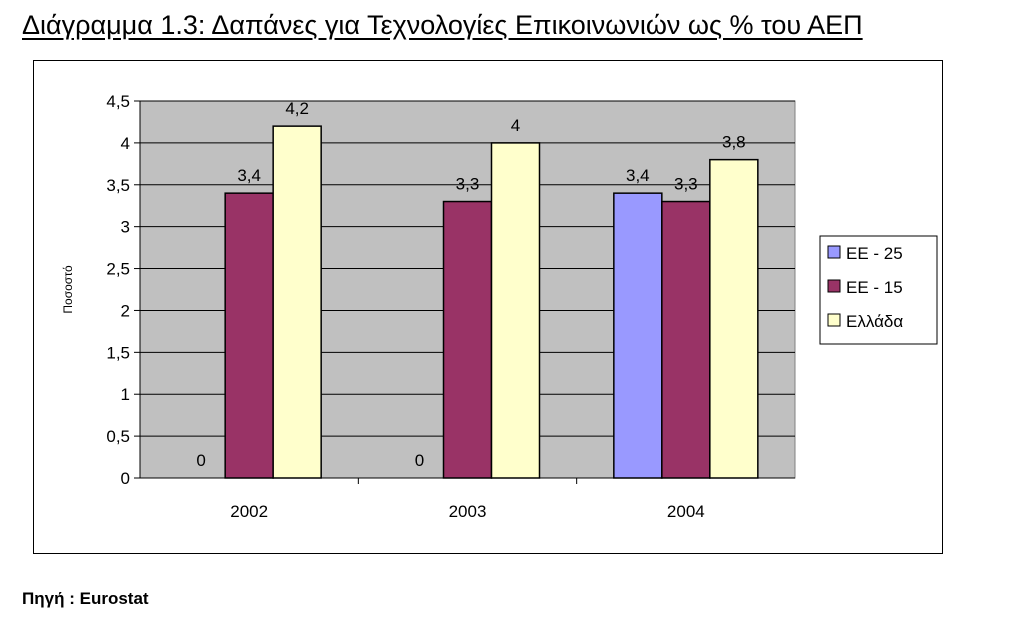  What do you see at coordinates (734, 142) in the screenshot?
I see `data-label: 3,8` at bounding box center [734, 142].